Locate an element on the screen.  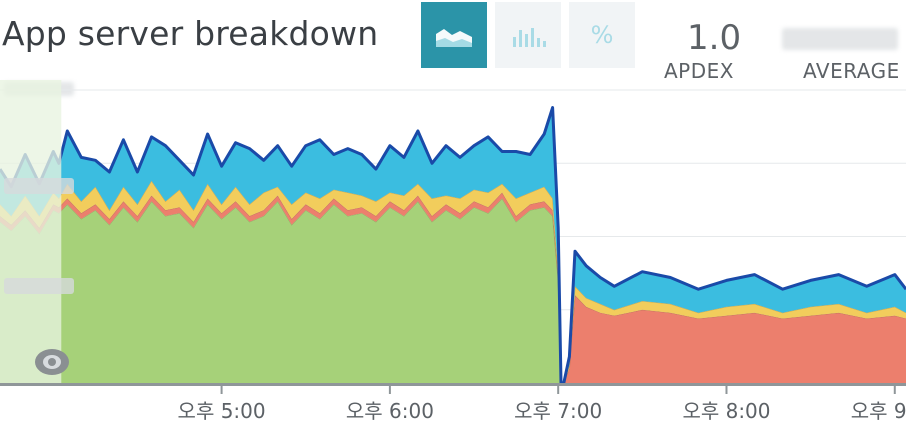
widget-title: App server breakdown is located at coordinates (190, 33).